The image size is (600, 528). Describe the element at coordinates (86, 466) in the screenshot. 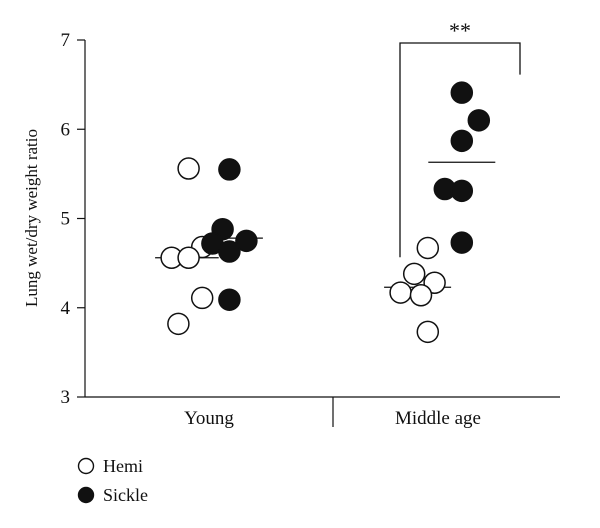

I see `legend-marker-hemi` at that location.